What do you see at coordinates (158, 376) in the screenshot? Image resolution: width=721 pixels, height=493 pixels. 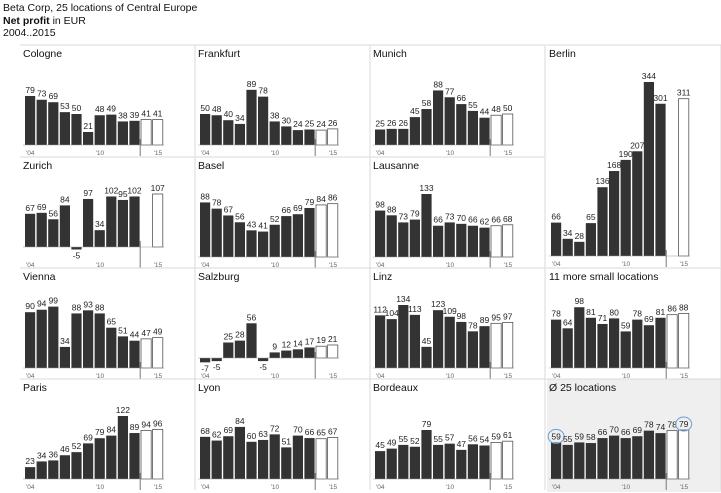 I see `tick-label-vienna-2015: '15` at bounding box center [158, 376].